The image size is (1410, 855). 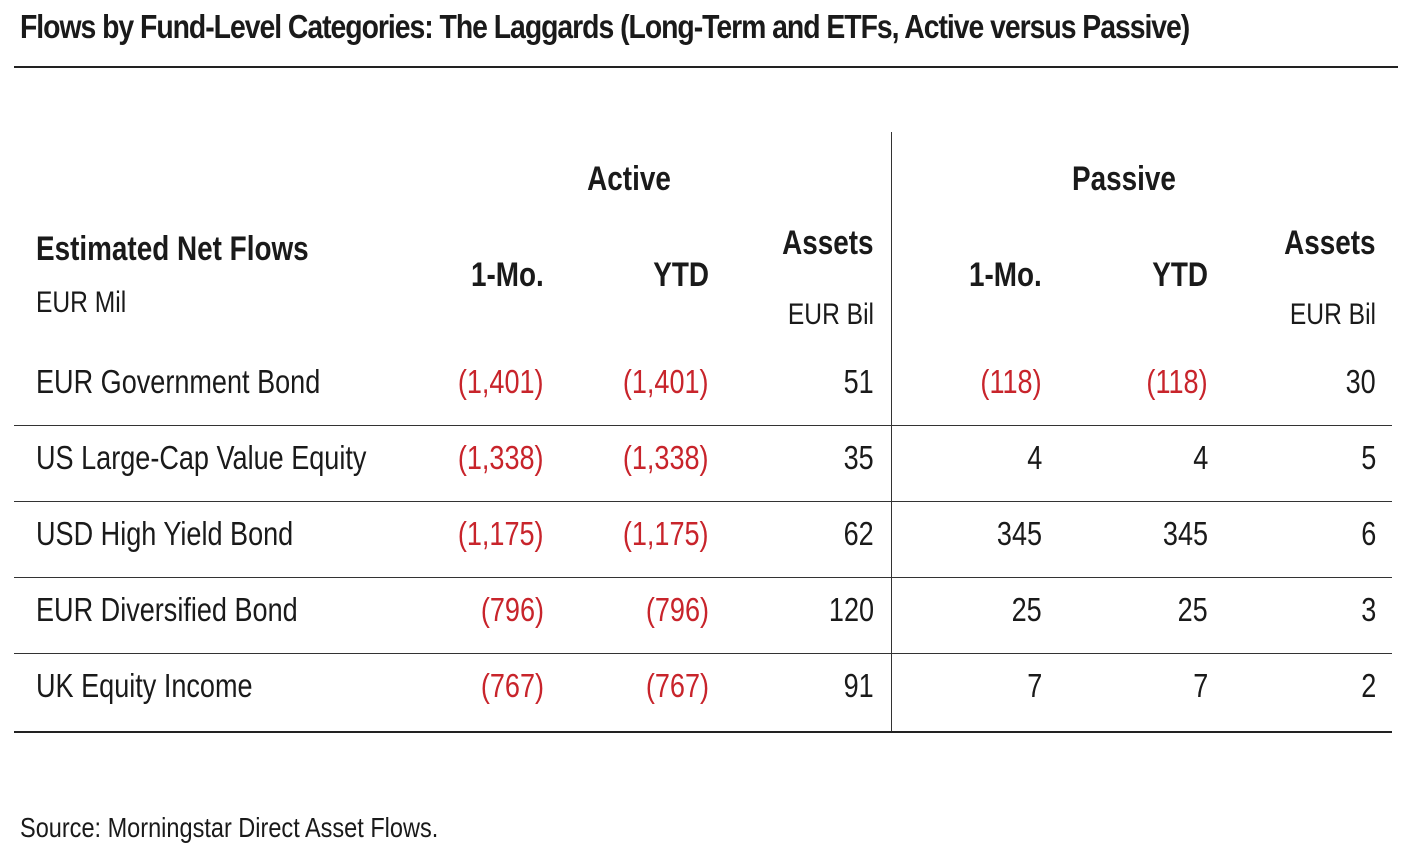 I want to click on table-cell-passive-ytd: (118), so click(x=1177, y=381).